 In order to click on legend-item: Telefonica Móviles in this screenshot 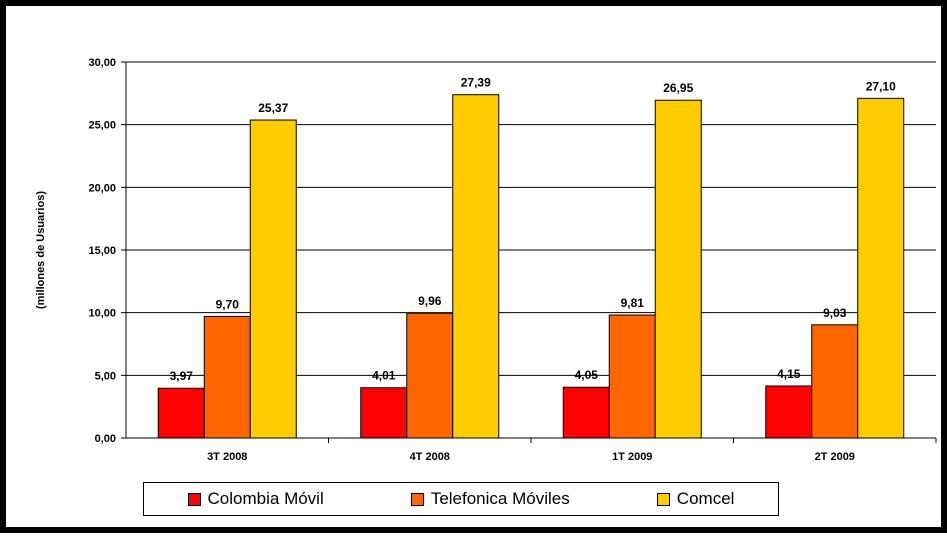, I will do `click(490, 499)`.